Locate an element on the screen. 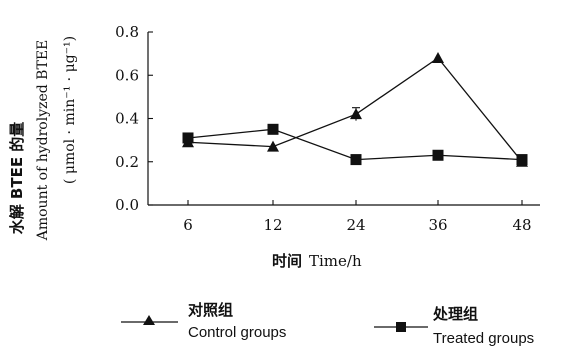 The height and width of the screenshot is (352, 570). legend: 对照组 Control groups 处理组 Treated groups is located at coordinates (327, 324).